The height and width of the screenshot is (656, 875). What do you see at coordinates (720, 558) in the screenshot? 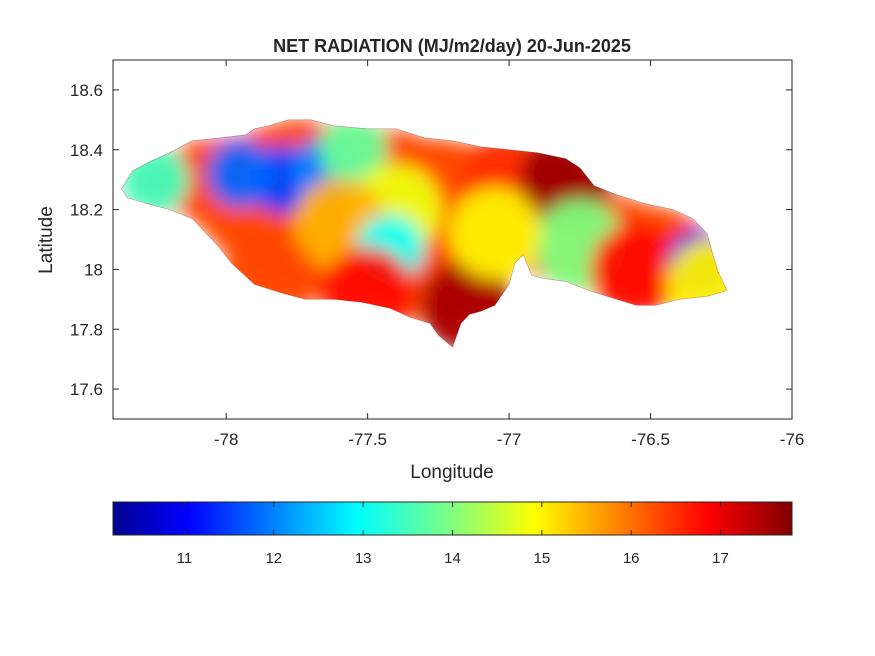
I see `colorbar-tick-label: 17` at bounding box center [720, 558].